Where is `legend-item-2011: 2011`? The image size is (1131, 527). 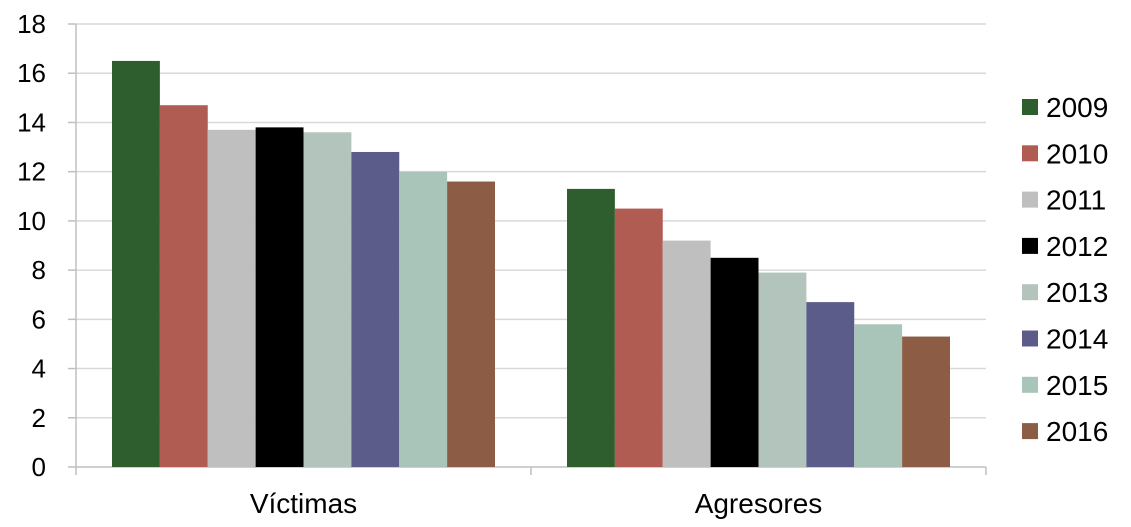 legend-item-2011: 2011 is located at coordinates (1064, 200).